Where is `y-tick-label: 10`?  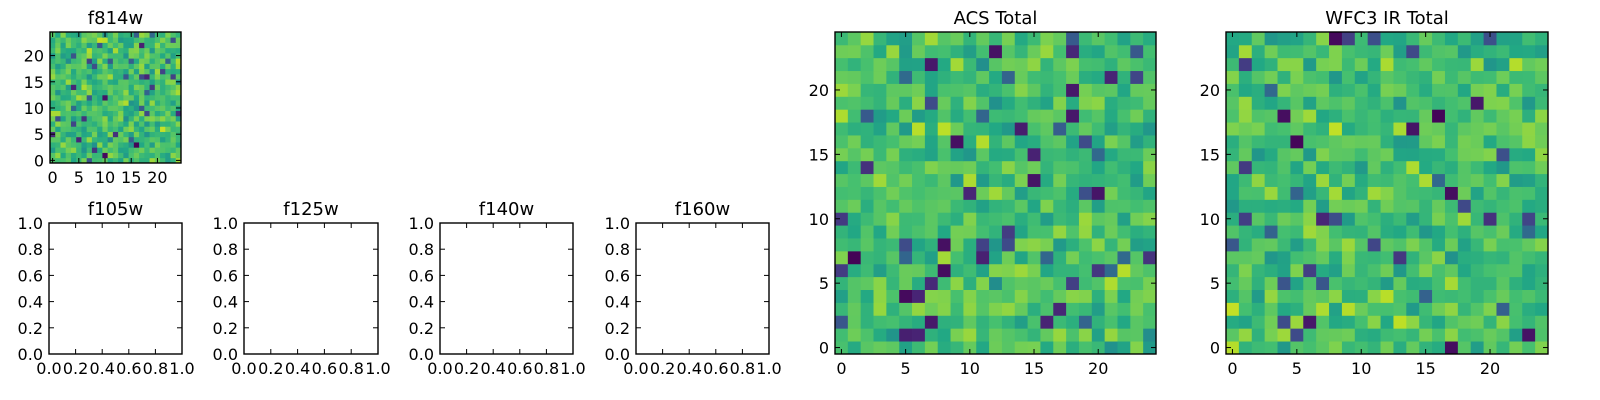 y-tick-label: 10 is located at coordinates (1210, 219).